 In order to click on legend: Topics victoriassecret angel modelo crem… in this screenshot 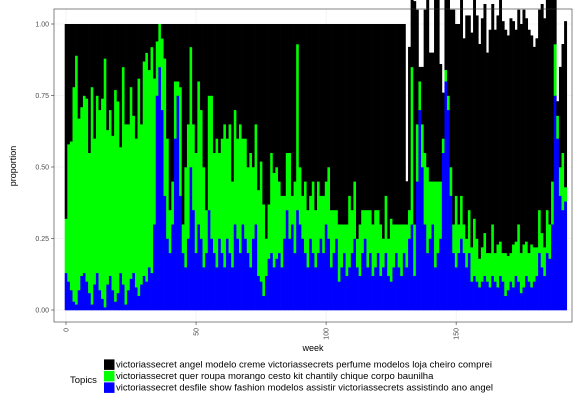, I will do `click(281, 376)`.